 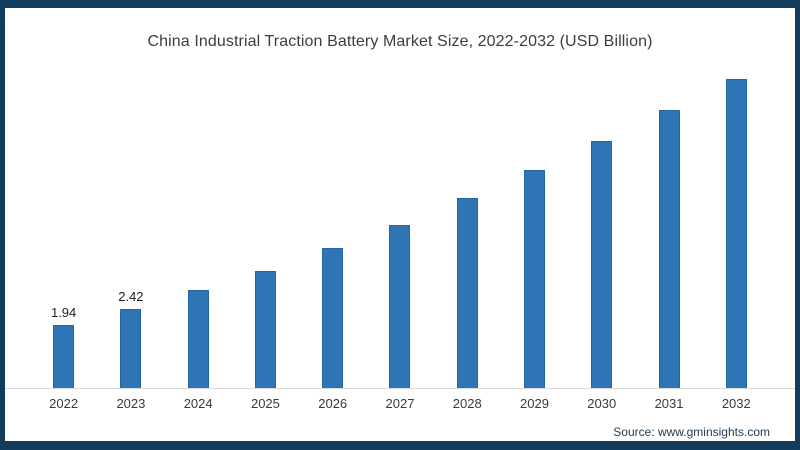 I want to click on x-tick-label: 2025, so click(x=265, y=403).